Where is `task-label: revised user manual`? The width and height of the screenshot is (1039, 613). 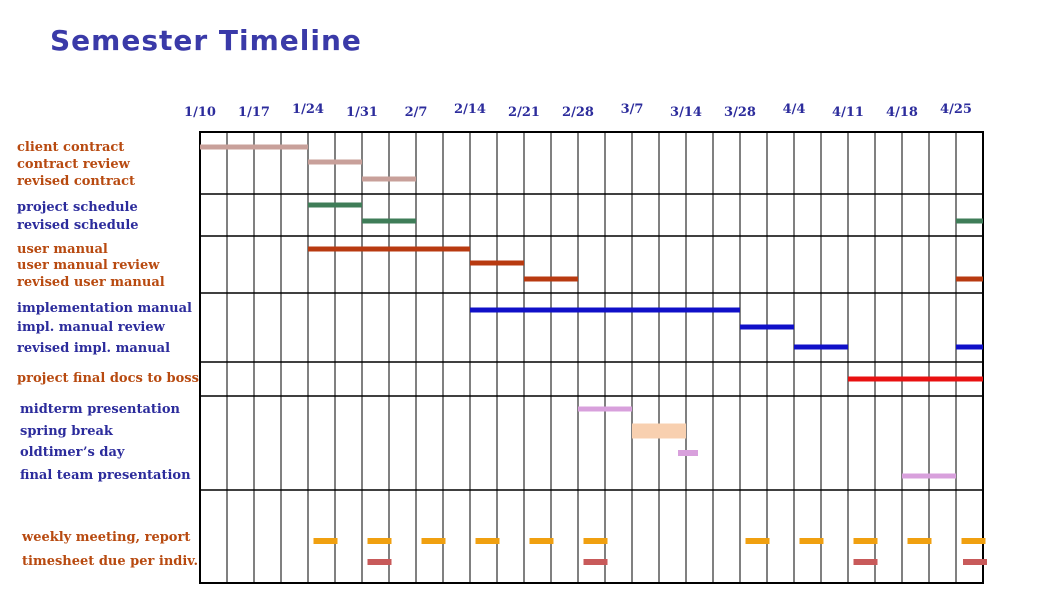 task-label: revised user manual is located at coordinates (91, 282).